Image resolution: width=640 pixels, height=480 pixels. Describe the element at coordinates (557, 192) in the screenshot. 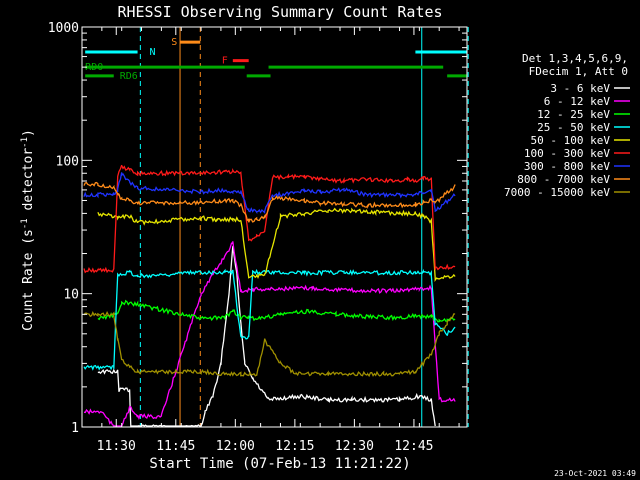

I see `legend-label: 7000 - 15000 keV` at that location.